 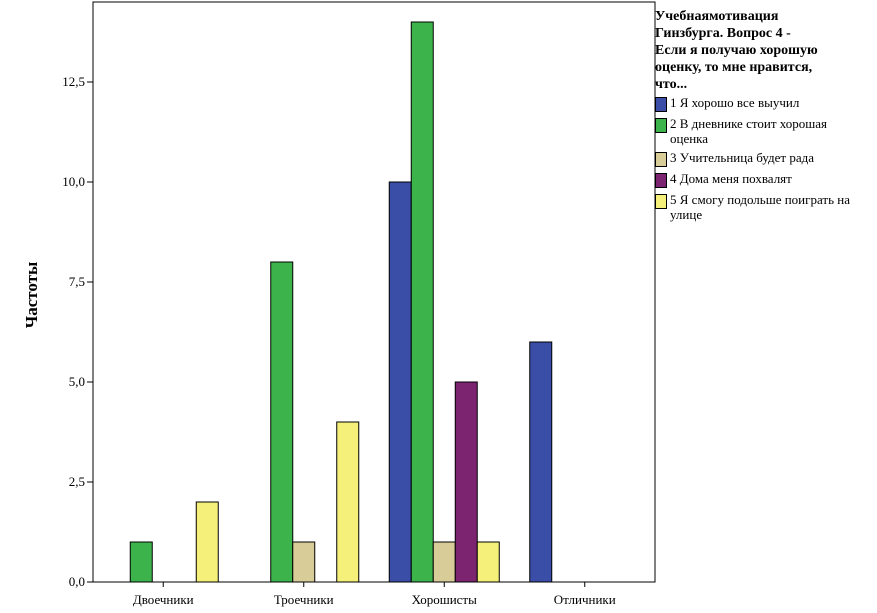 What do you see at coordinates (73, 181) in the screenshot?
I see `y-tick-label: 10,0` at bounding box center [73, 181].